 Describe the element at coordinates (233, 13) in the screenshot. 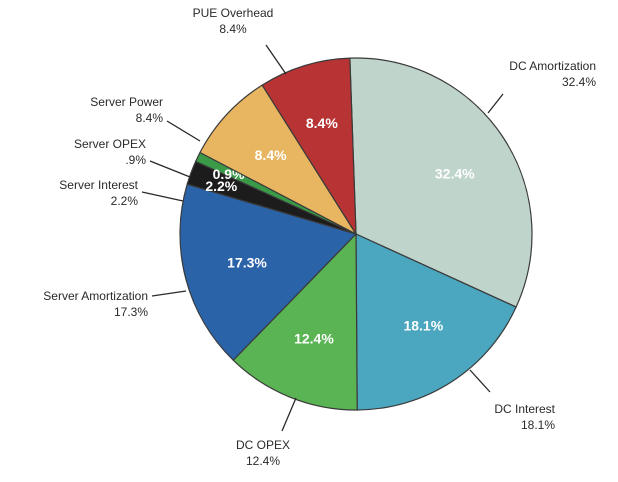

I see `slice-name-label-pue-overhead: PUE Overhead` at that location.